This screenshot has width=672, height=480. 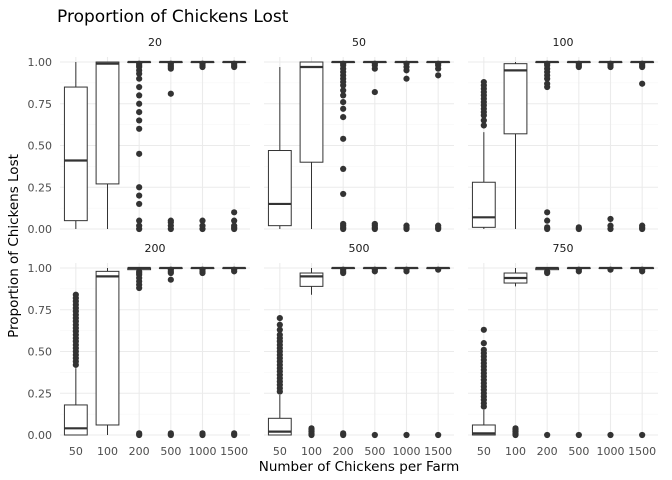 I want to click on y-tick-label: 0.00, so click(x=40, y=435).